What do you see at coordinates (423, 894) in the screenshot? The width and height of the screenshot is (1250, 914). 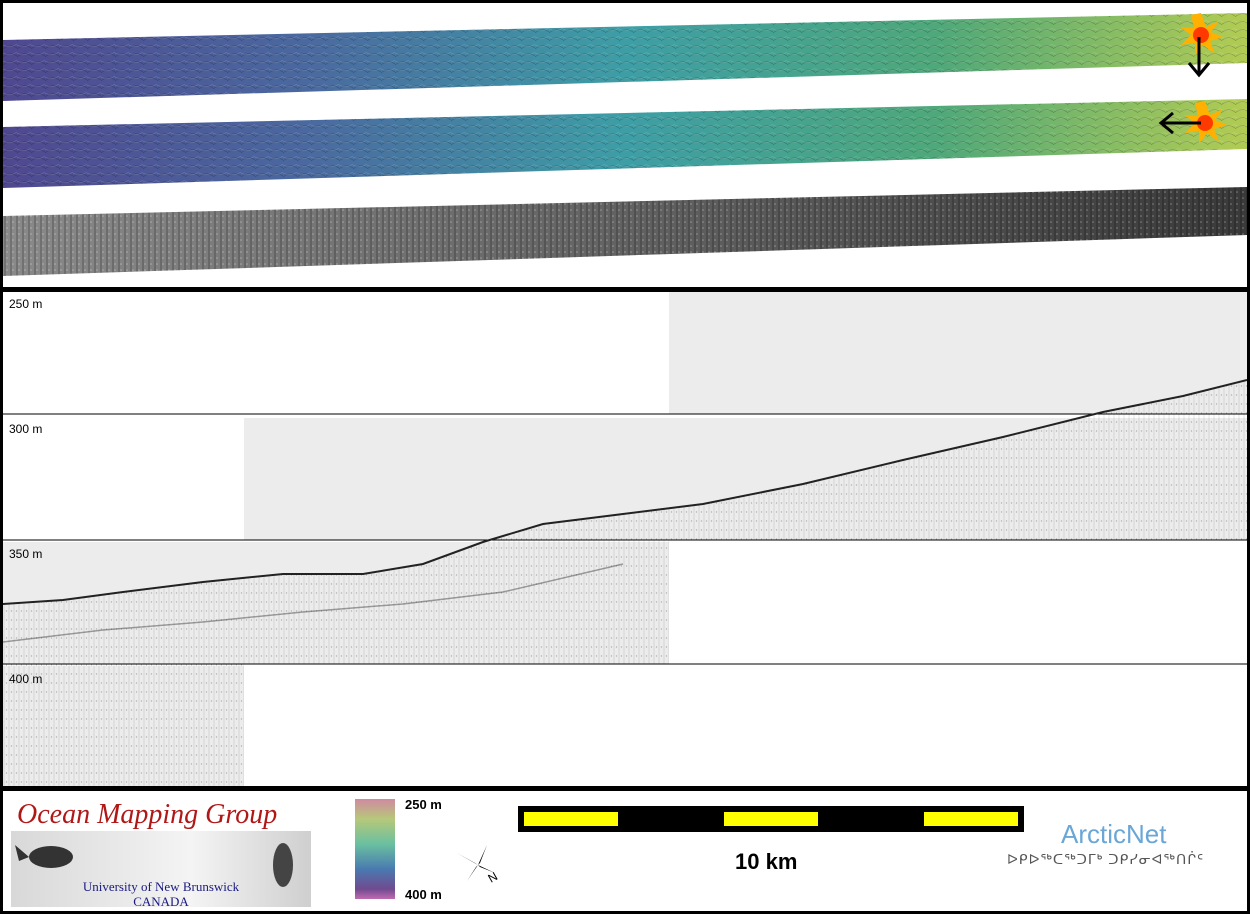 I see `colorbar-bottom-label: 400 m` at bounding box center [423, 894].